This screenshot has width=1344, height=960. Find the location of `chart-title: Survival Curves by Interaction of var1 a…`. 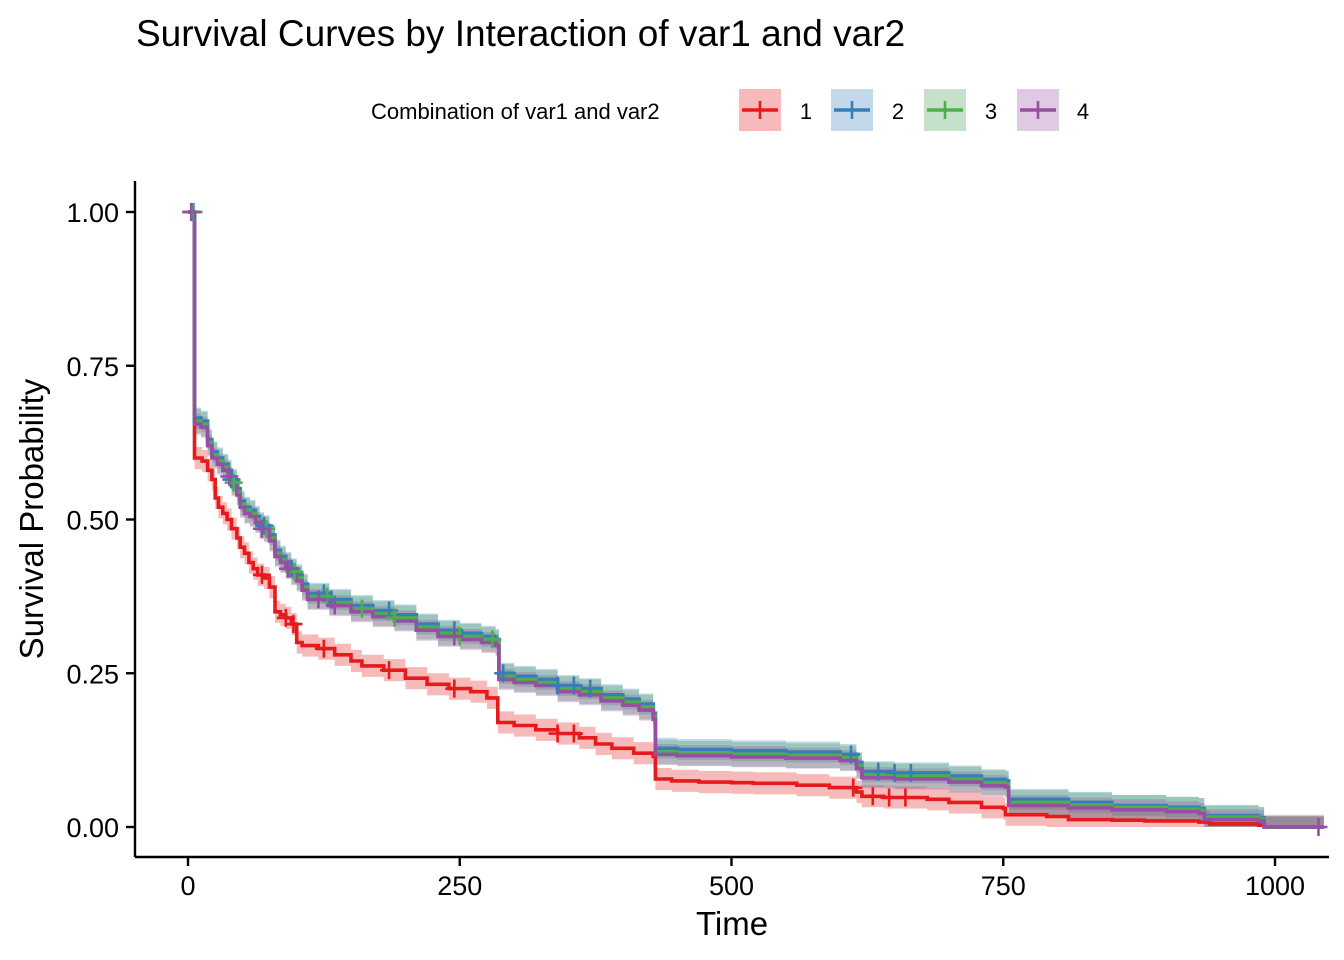

chart-title: Survival Curves by Interaction of var1 a… is located at coordinates (520, 33).